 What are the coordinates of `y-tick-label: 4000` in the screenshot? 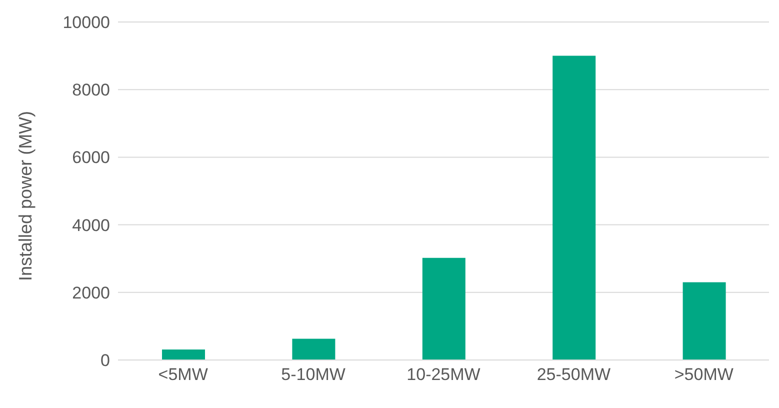 It's located at (91, 225).